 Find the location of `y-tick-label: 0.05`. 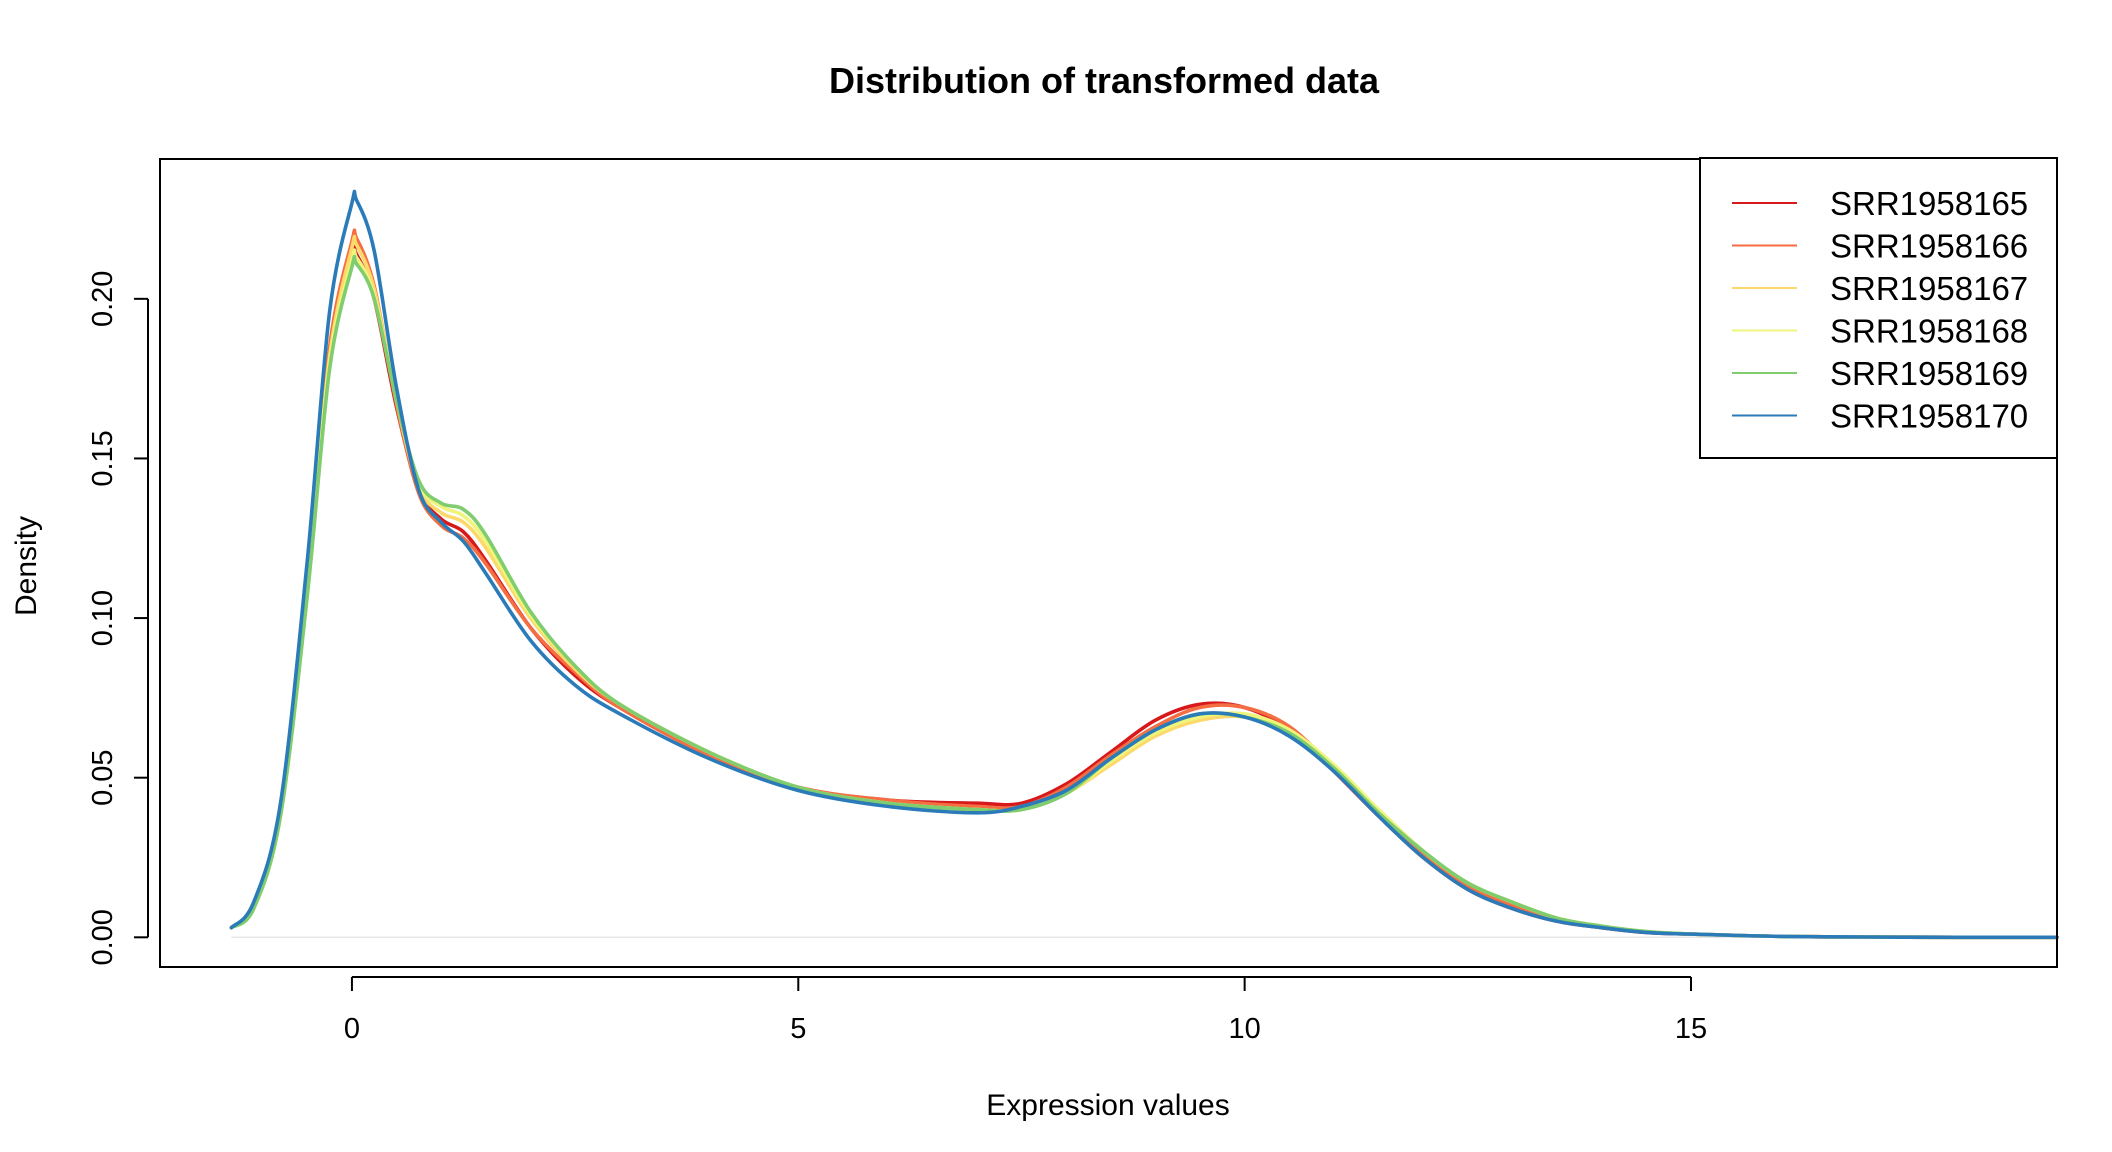

y-tick-label: 0.05 is located at coordinates (103, 777).